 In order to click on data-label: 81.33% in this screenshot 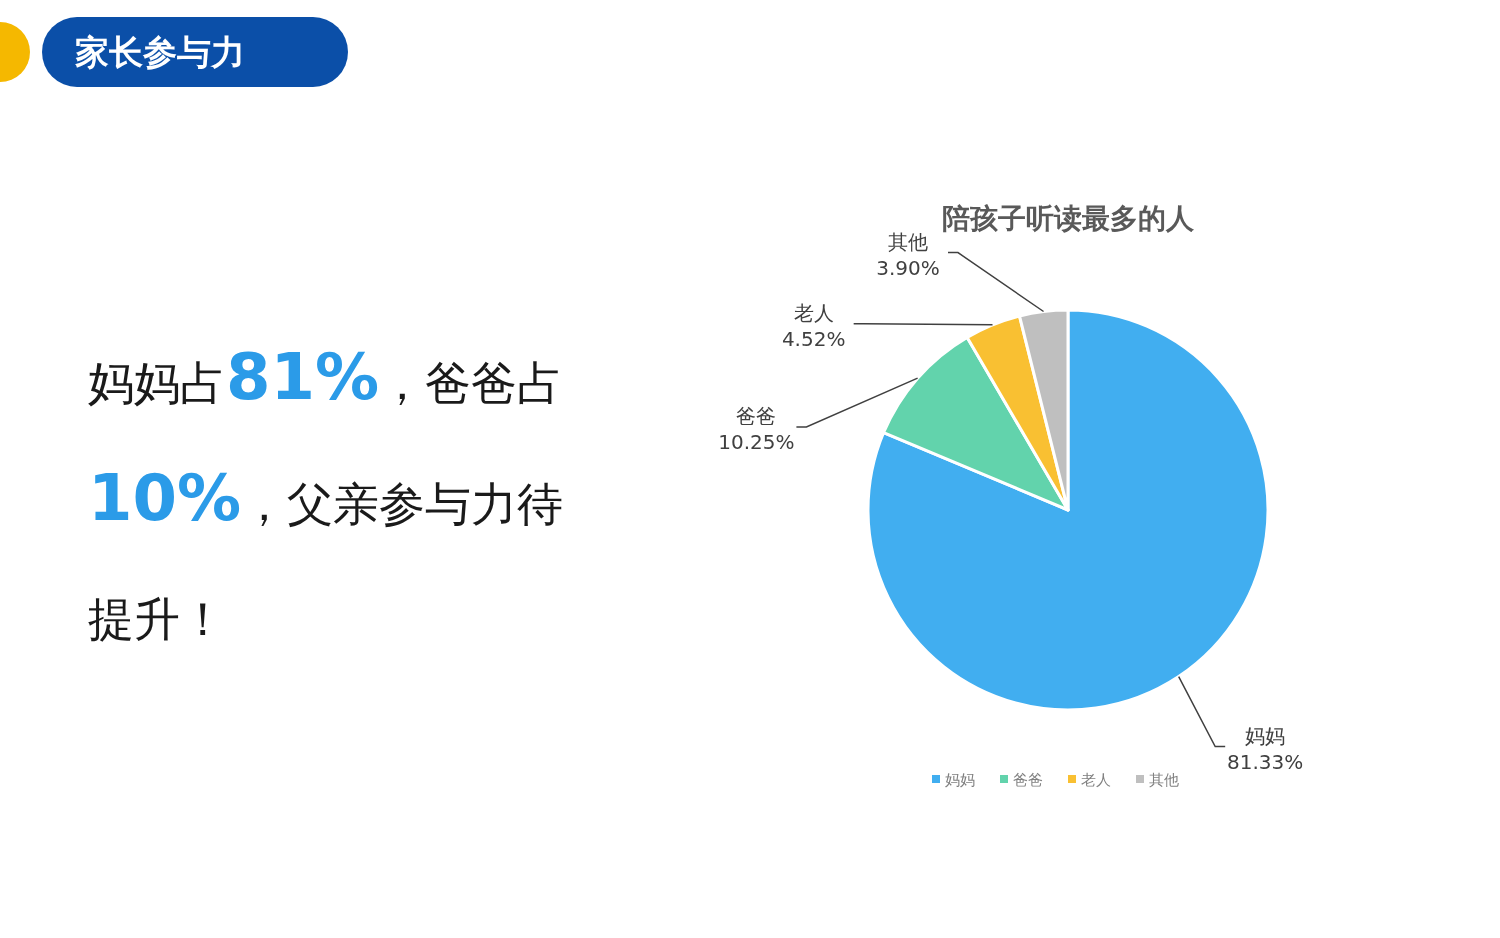, I will do `click(1265, 761)`.